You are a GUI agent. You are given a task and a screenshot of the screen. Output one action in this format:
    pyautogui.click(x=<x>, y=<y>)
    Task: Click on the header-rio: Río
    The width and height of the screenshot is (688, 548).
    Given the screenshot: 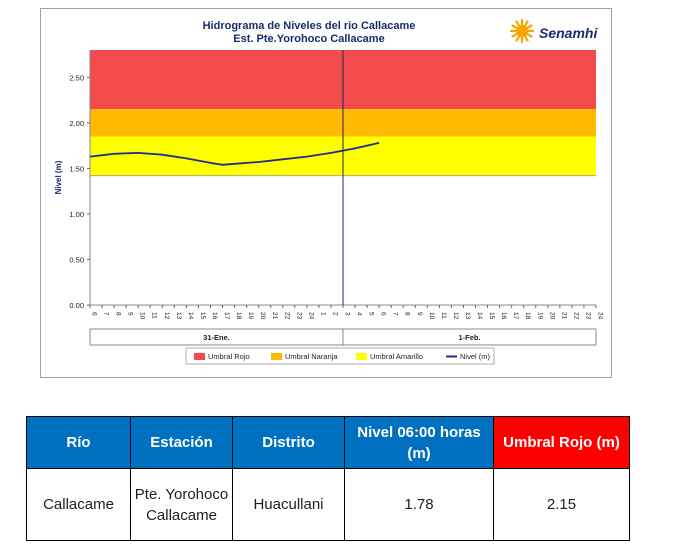 What is the action you would take?
    pyautogui.click(x=78, y=442)
    